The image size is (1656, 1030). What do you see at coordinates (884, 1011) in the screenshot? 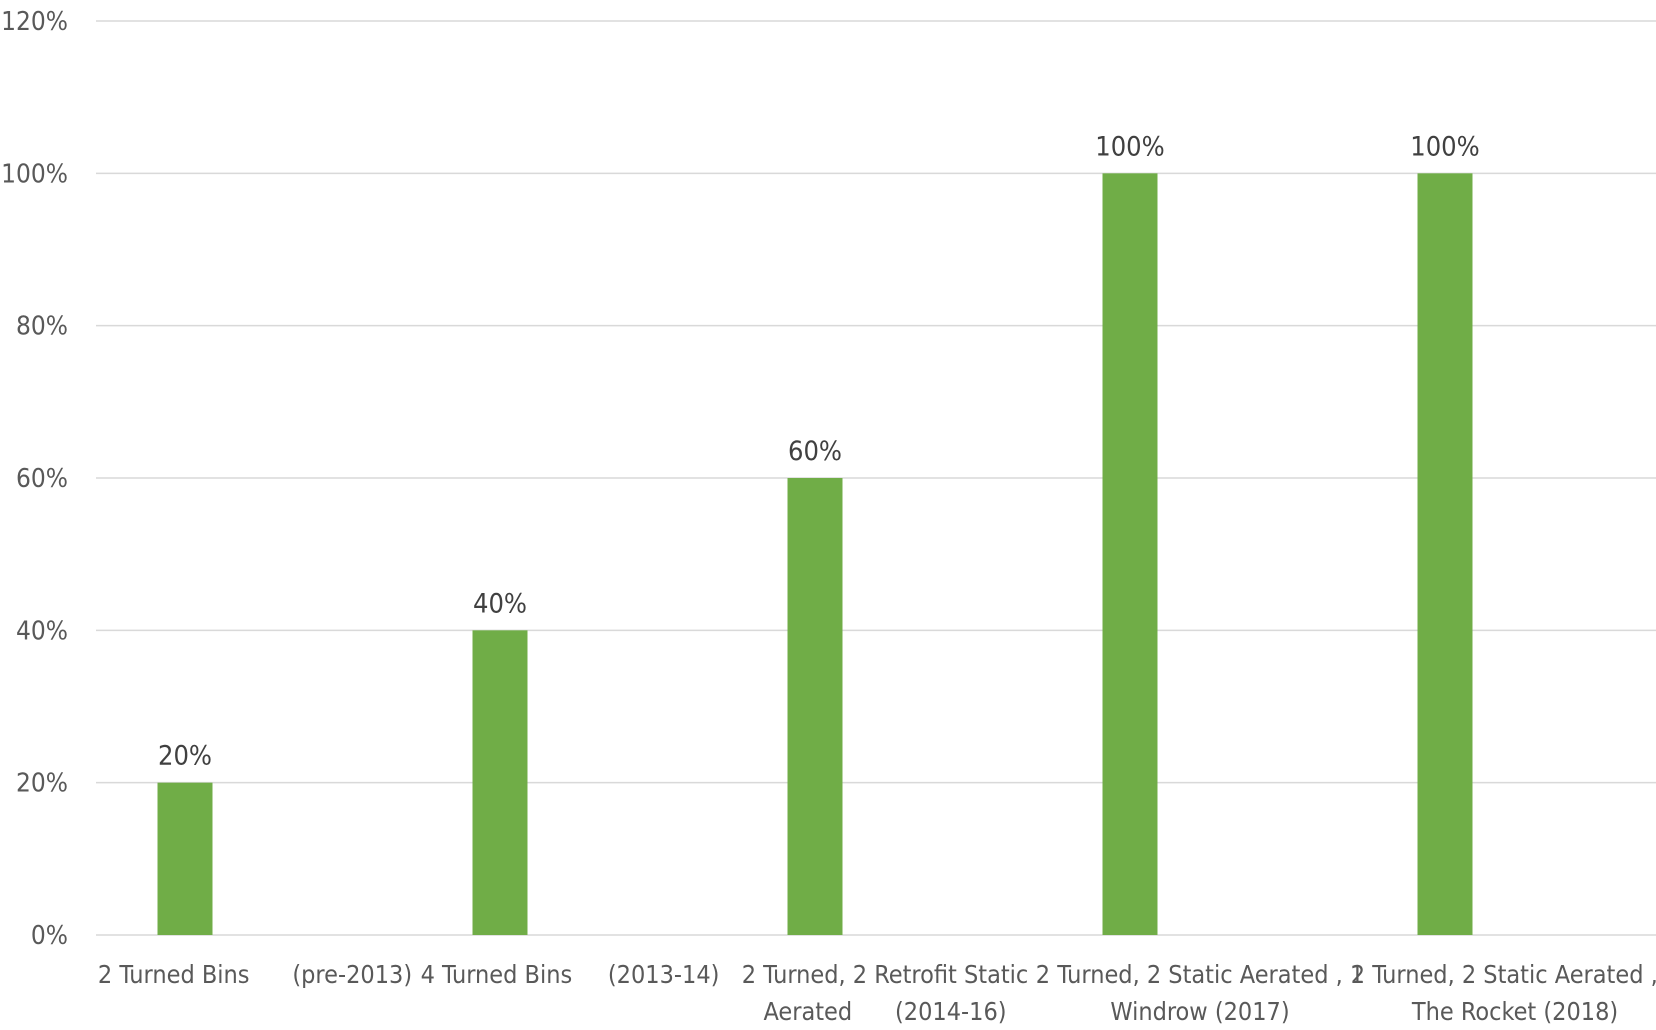
I see `x-tick-label: Aerated (2014-16)` at bounding box center [884, 1011].